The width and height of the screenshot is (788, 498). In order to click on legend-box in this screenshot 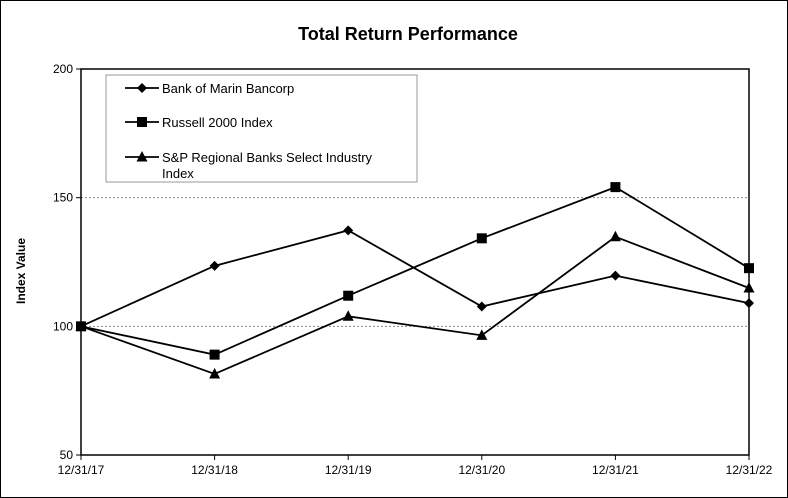, I will do `click(261, 128)`.